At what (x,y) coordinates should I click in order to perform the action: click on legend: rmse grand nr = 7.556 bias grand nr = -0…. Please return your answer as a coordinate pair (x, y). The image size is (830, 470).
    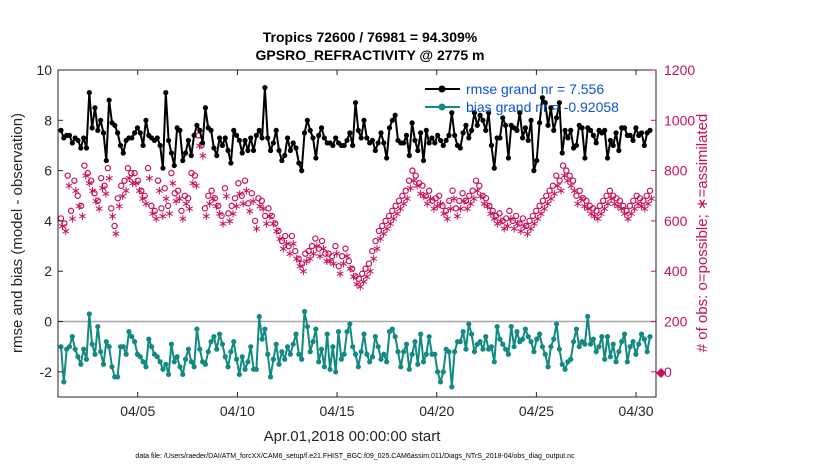
    Looking at the image, I should click on (522, 98).